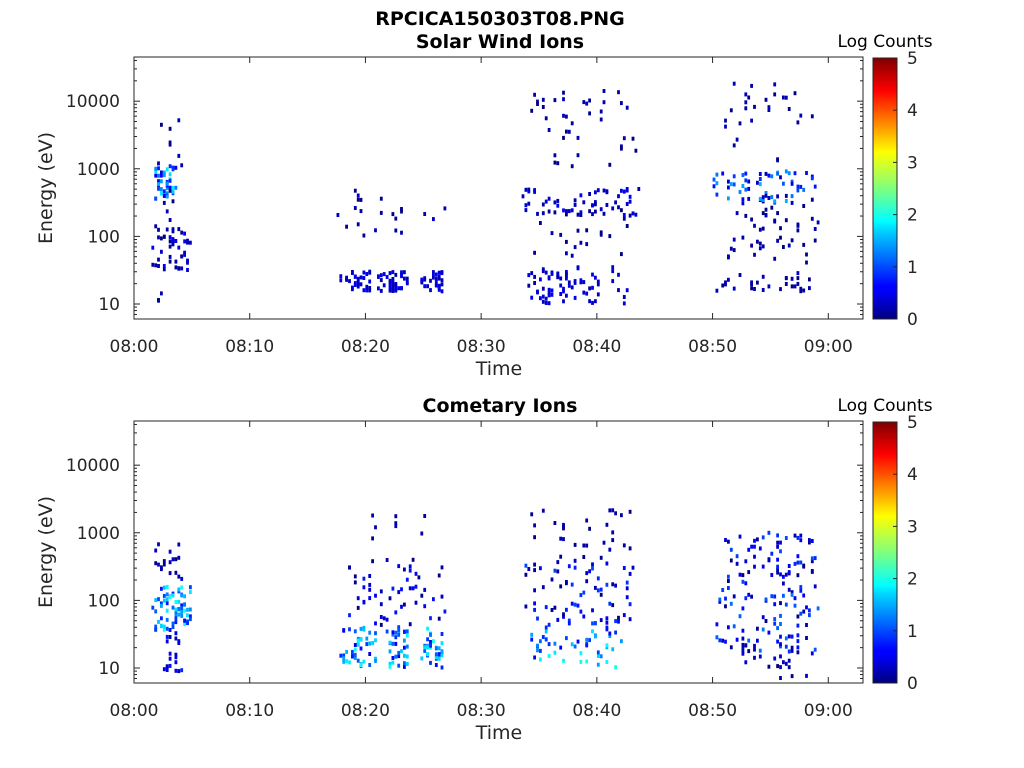  Describe the element at coordinates (712, 711) in the screenshot. I see `x-tick-label: 08:50` at that location.